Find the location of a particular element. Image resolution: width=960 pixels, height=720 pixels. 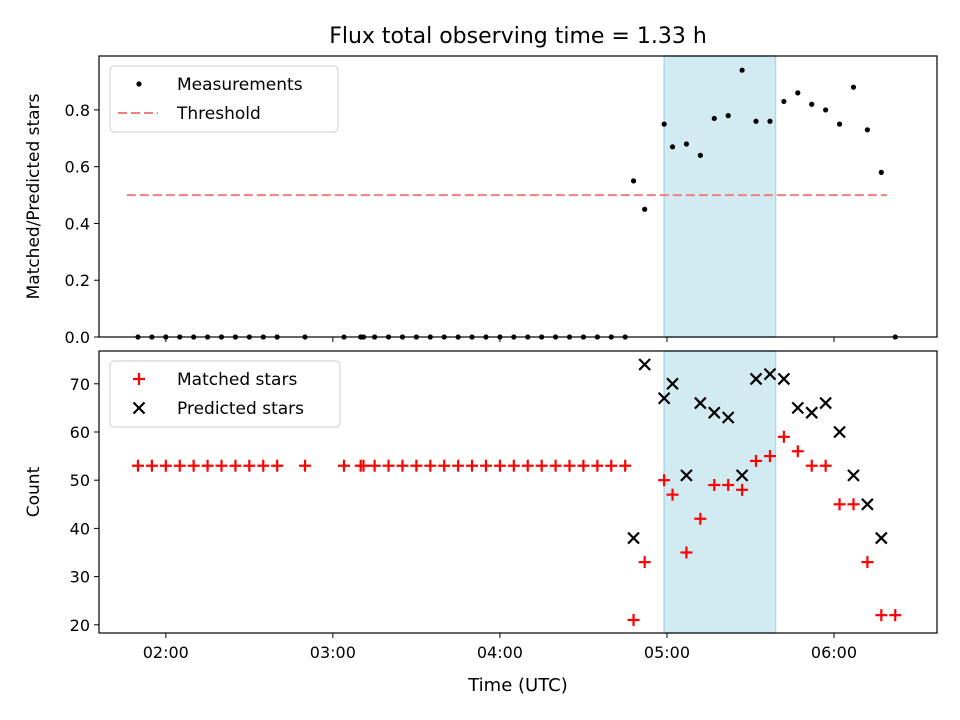

legend-swatch-x is located at coordinates (139, 408).